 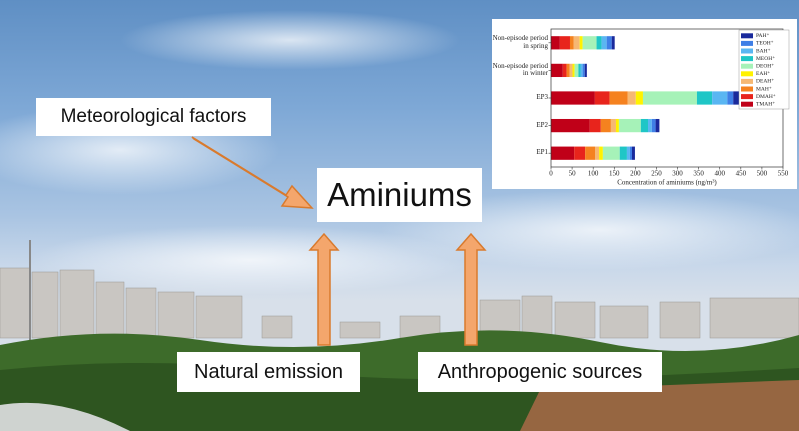 I want to click on x-axis-title: Concentration of aminiums (ng/m³), so click(x=667, y=183).